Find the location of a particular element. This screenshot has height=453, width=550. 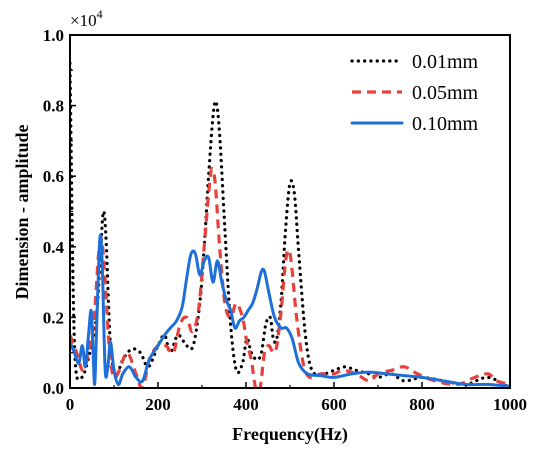

x-axis-label: Frequency(Hz) is located at coordinates (290, 434).